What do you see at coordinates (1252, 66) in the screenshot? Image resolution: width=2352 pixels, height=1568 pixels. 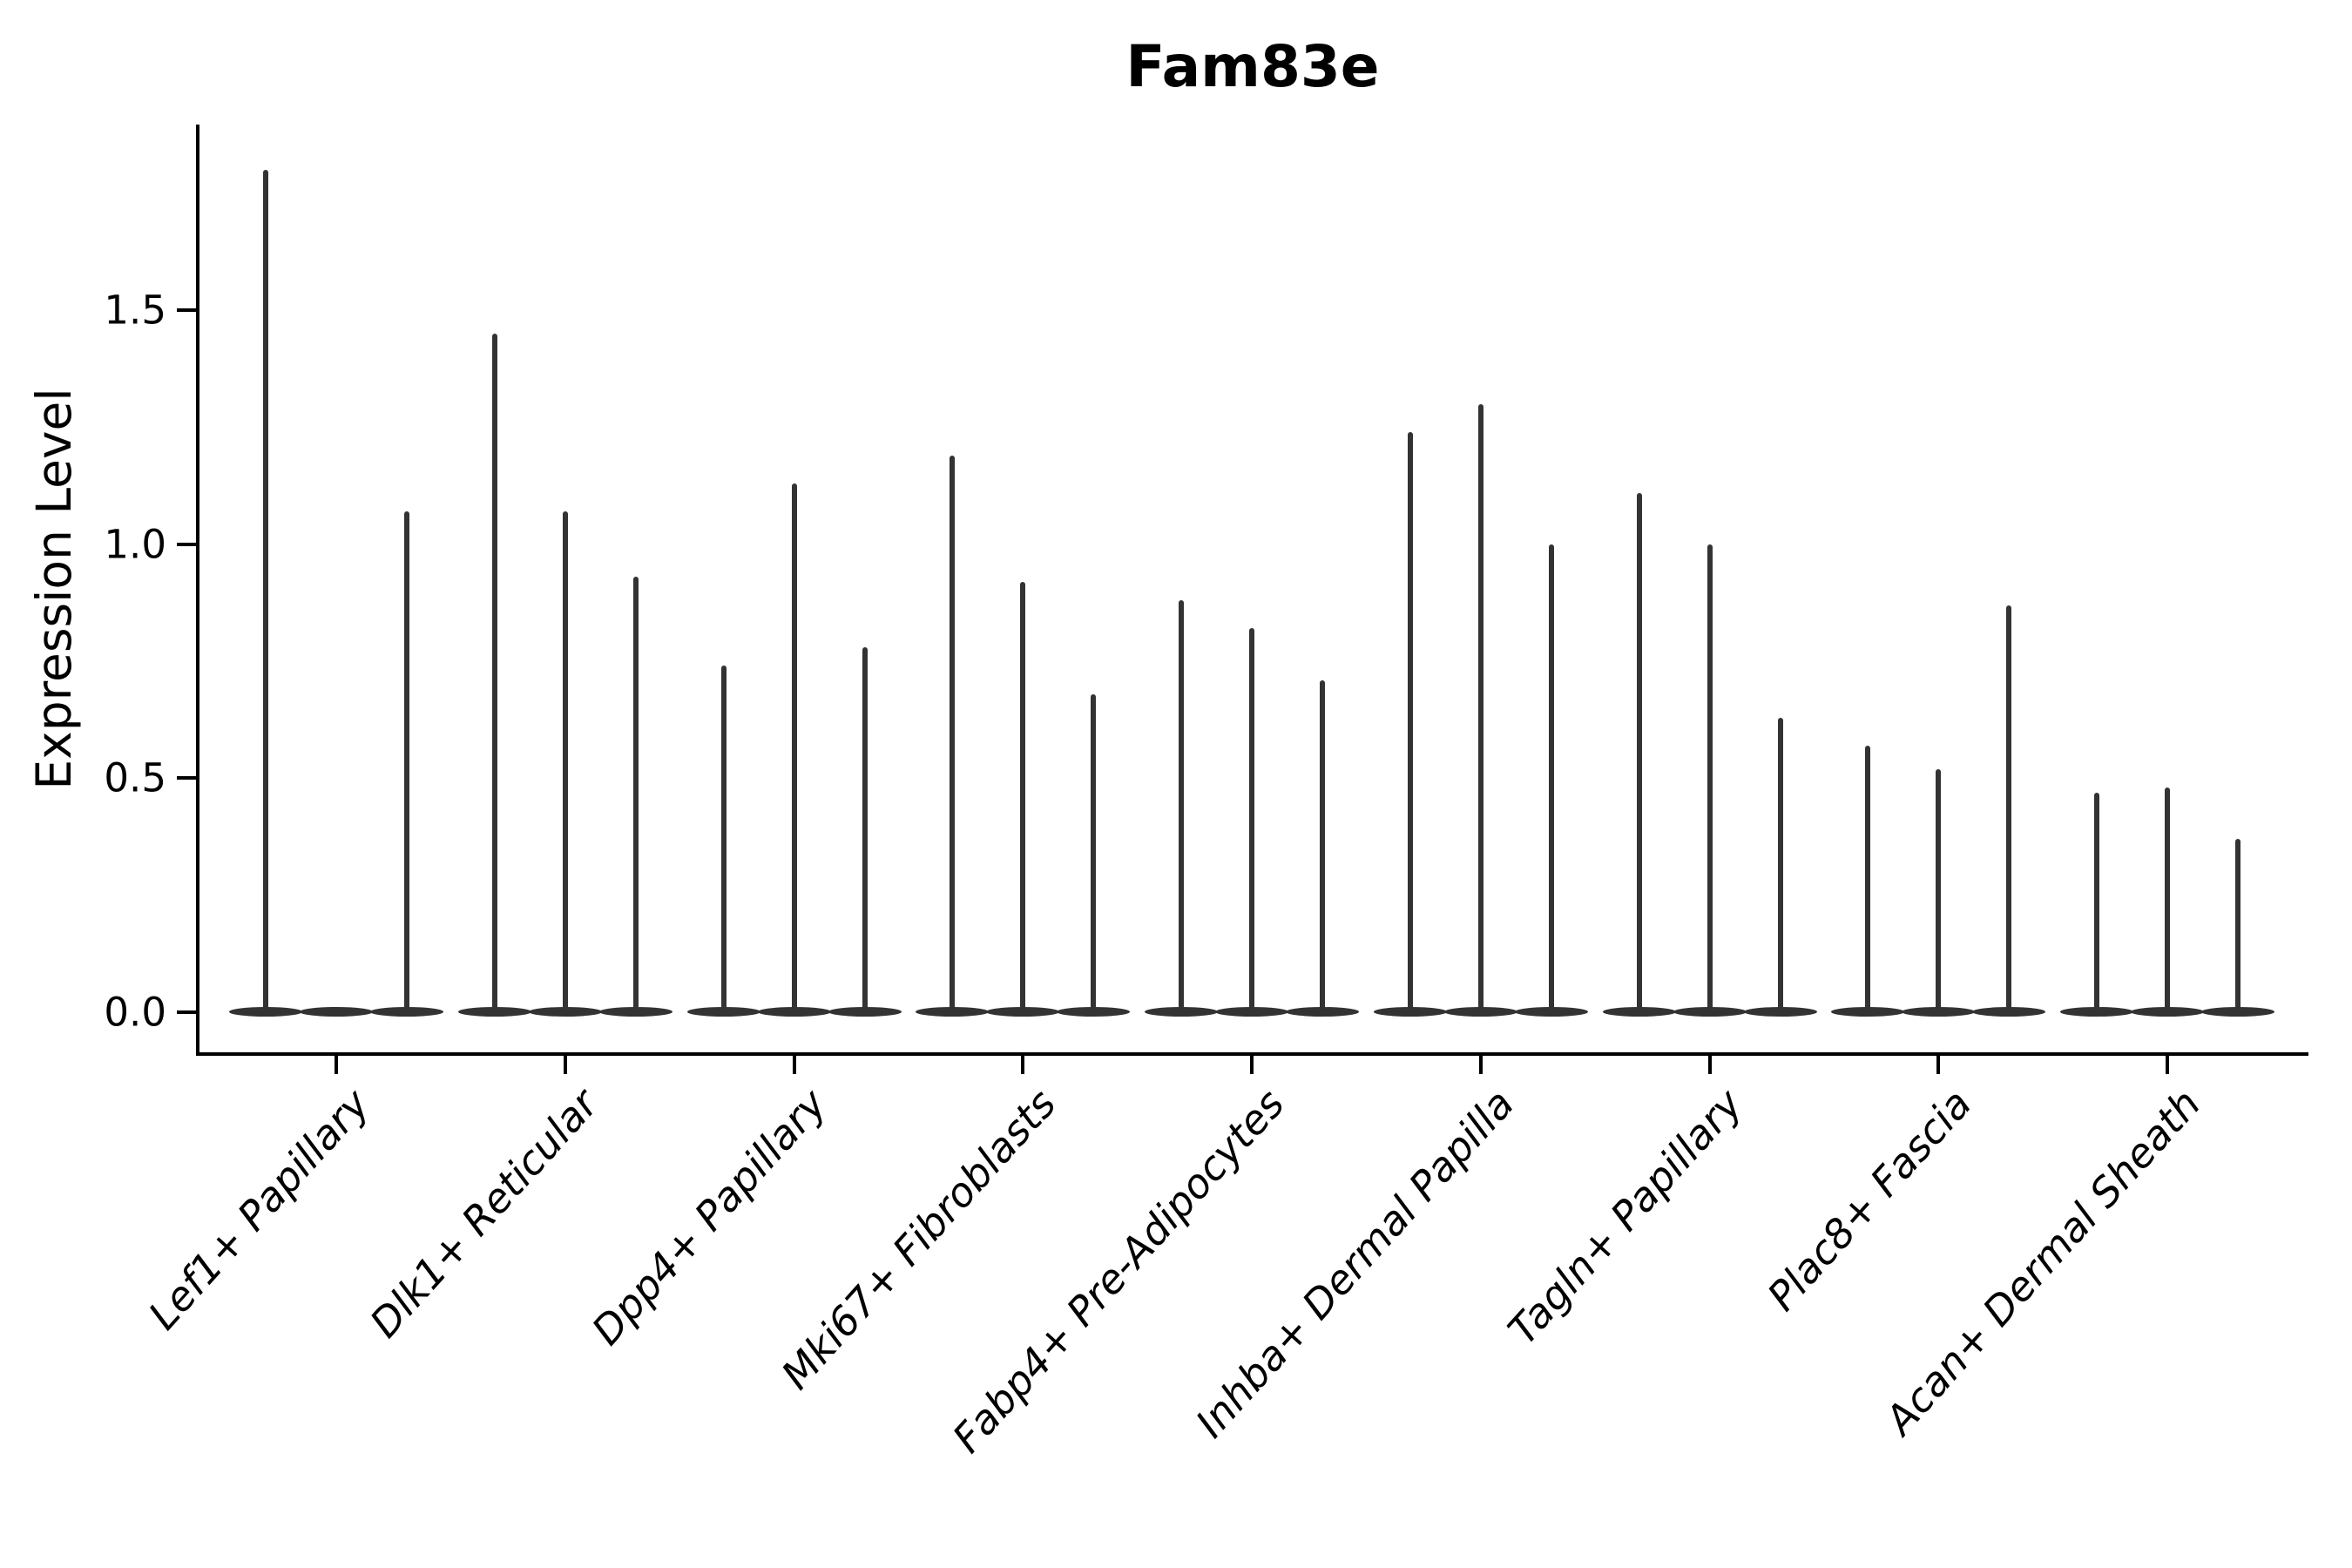 I see `chart-title: Fam83e` at bounding box center [1252, 66].